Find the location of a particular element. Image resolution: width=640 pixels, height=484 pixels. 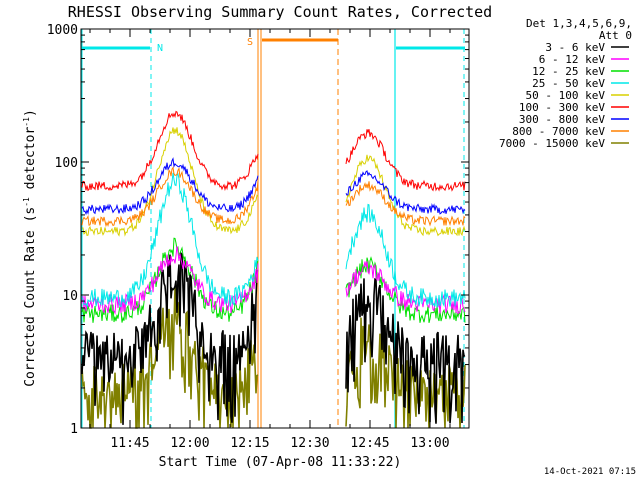

legend-label-5: 50 - 100 keV is located at coordinates (566, 95).